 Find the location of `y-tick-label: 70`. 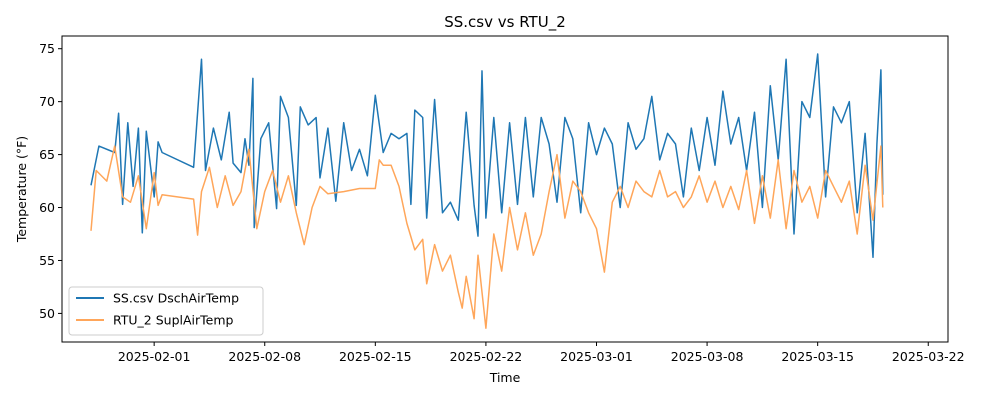

y-tick-label: 70 is located at coordinates (47, 101).